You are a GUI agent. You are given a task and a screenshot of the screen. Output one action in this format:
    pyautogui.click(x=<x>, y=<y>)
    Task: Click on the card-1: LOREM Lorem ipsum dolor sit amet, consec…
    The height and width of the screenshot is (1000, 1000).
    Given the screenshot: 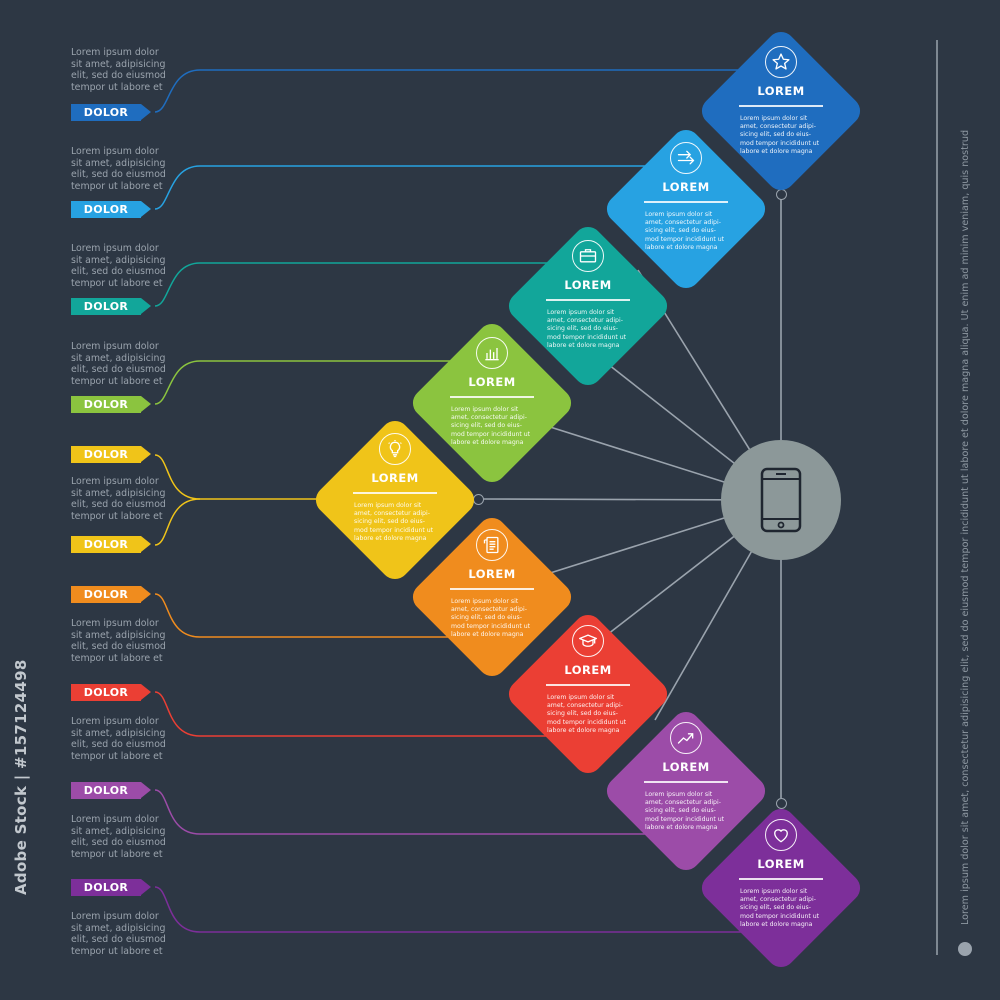 What is the action you would take?
    pyautogui.click(x=781, y=101)
    